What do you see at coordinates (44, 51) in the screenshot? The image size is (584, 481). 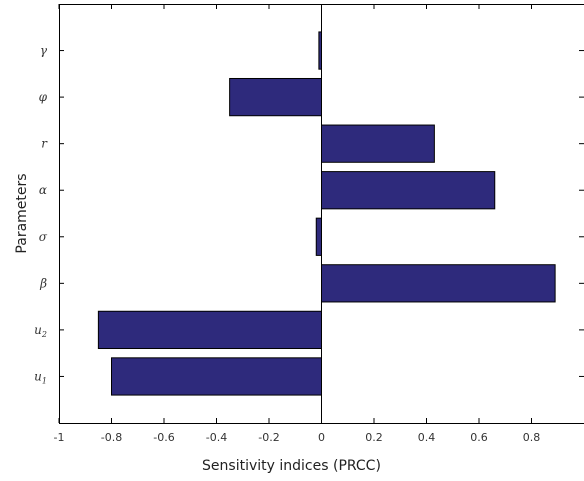 I see `y-tick-label-γ: γ` at bounding box center [44, 51].